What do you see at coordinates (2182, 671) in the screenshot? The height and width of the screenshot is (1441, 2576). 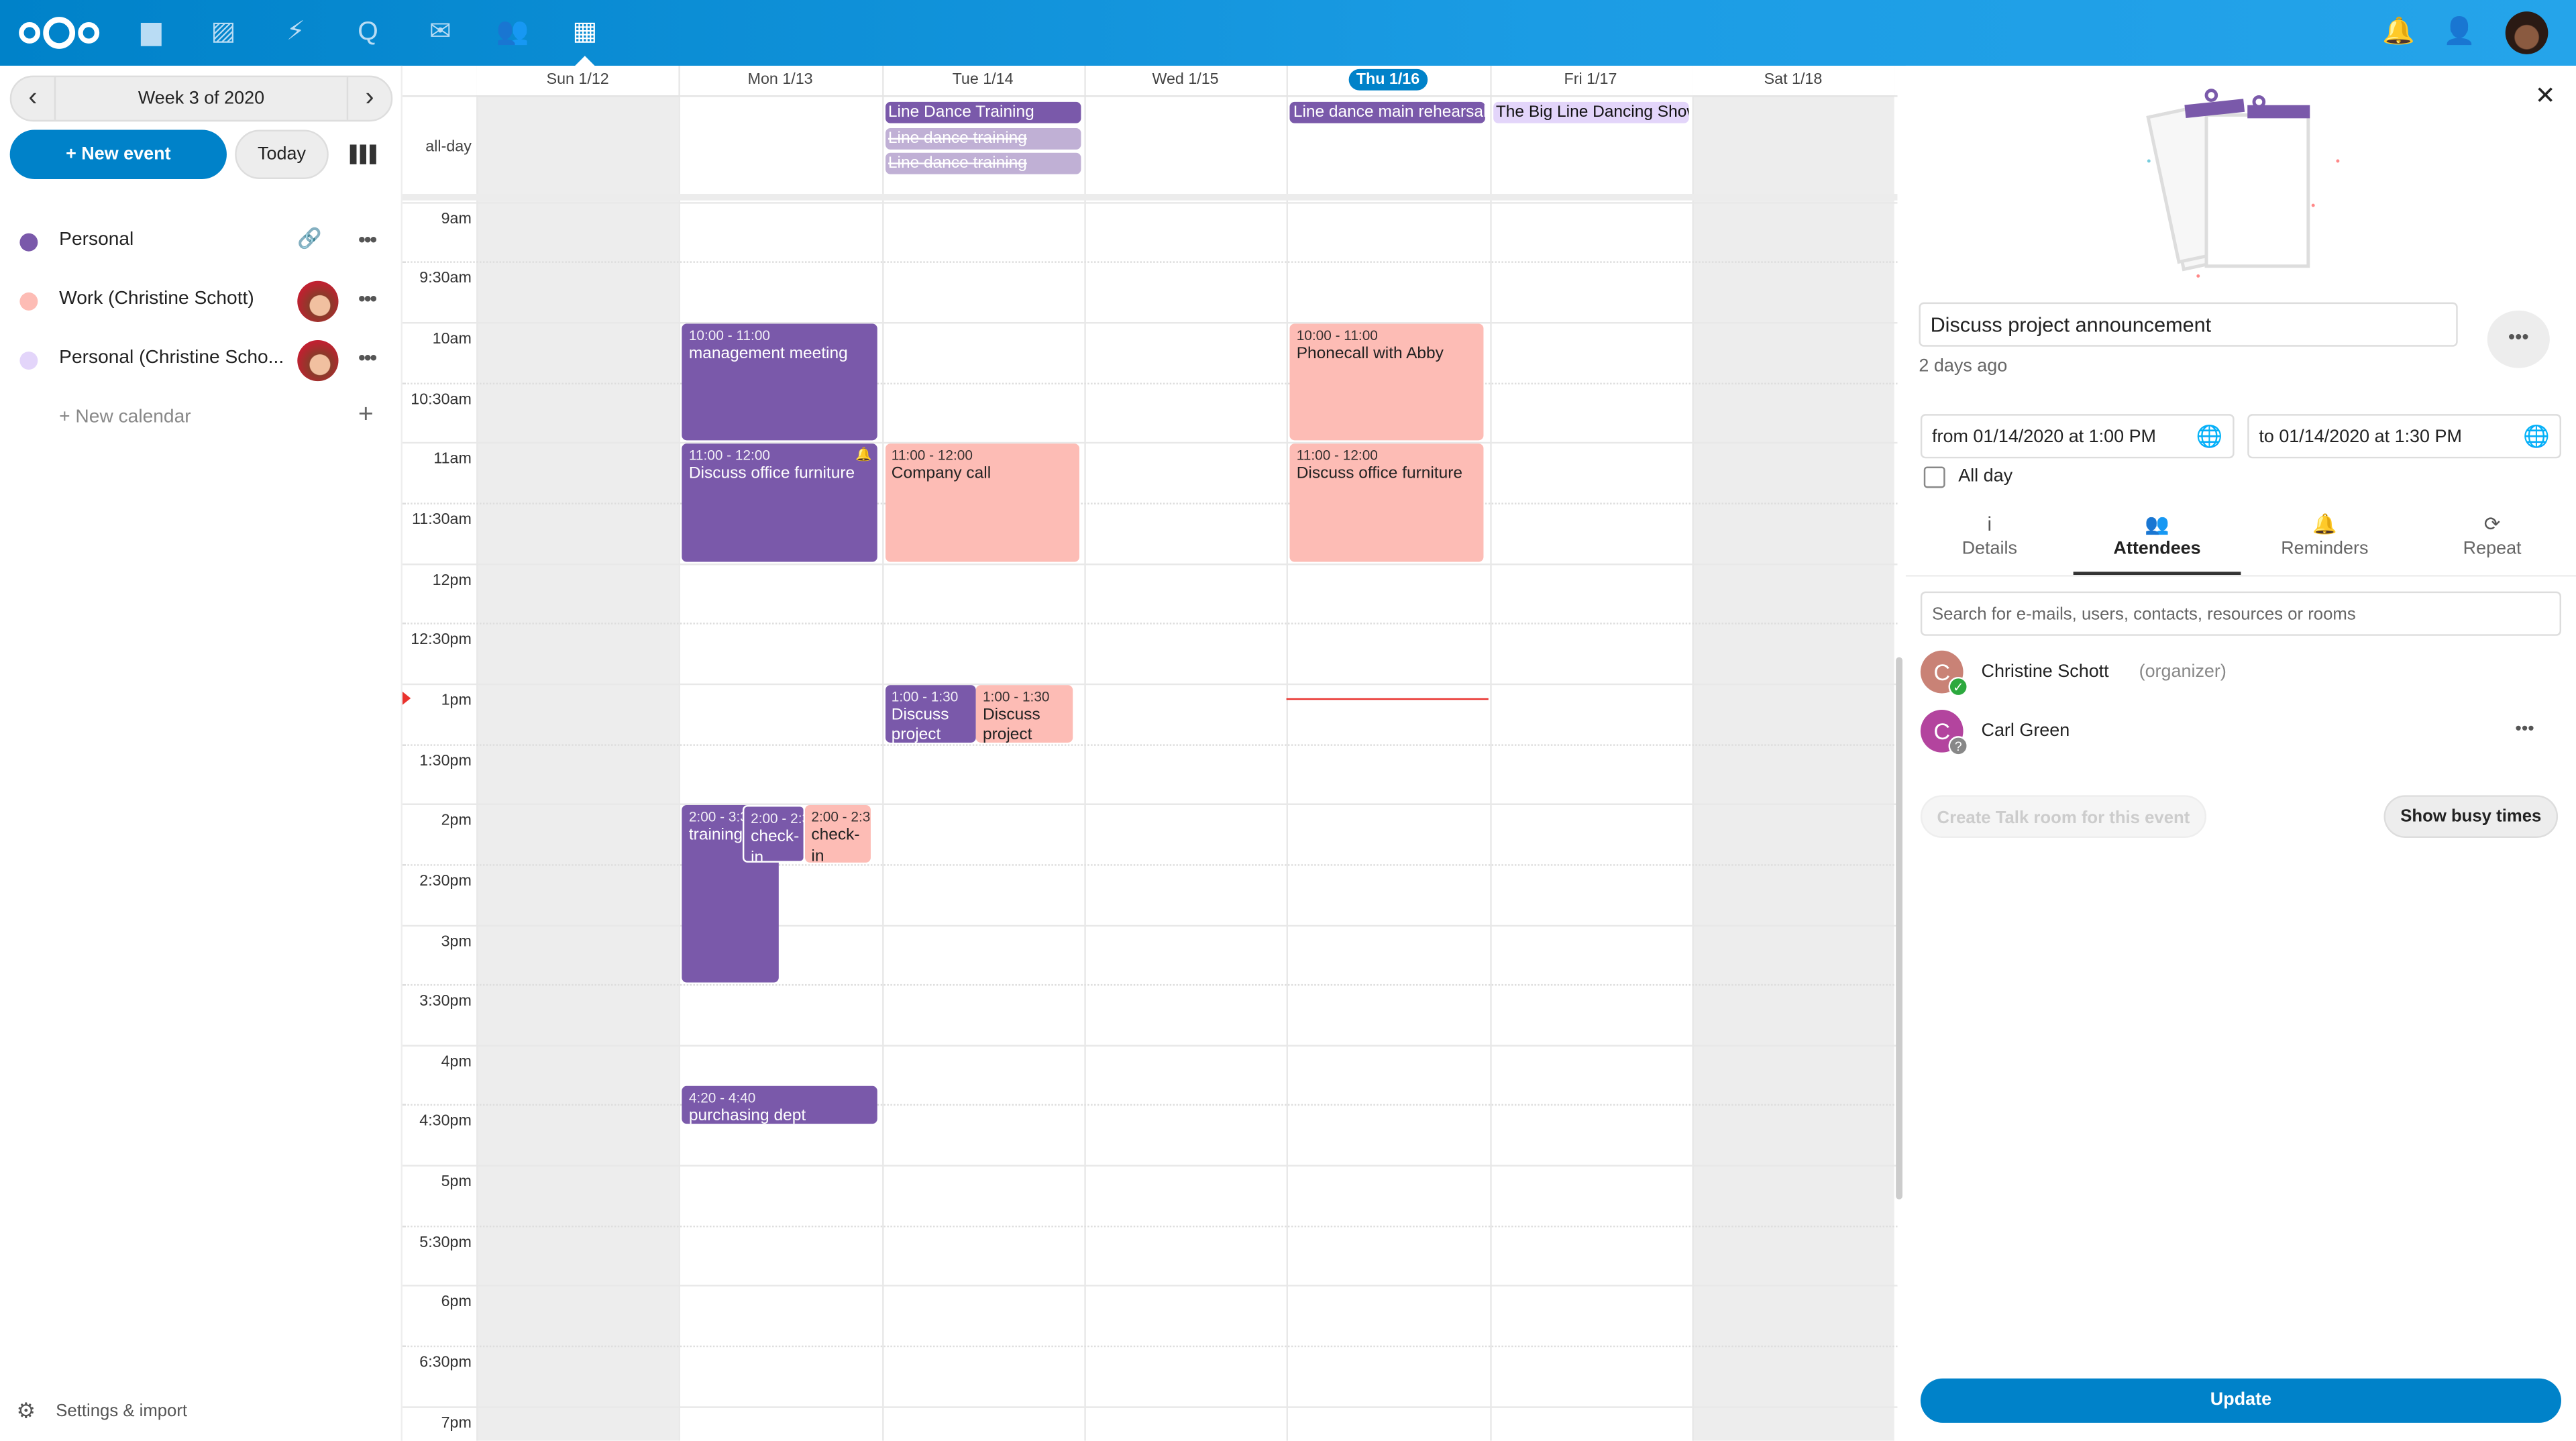 I see `attendee-role: (organizer)` at bounding box center [2182, 671].